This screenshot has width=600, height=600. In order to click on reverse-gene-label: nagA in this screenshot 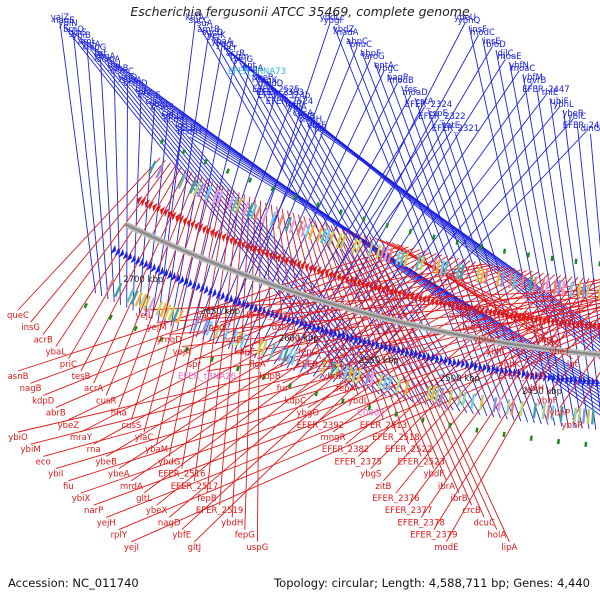, I will do `click(207, 316)`.